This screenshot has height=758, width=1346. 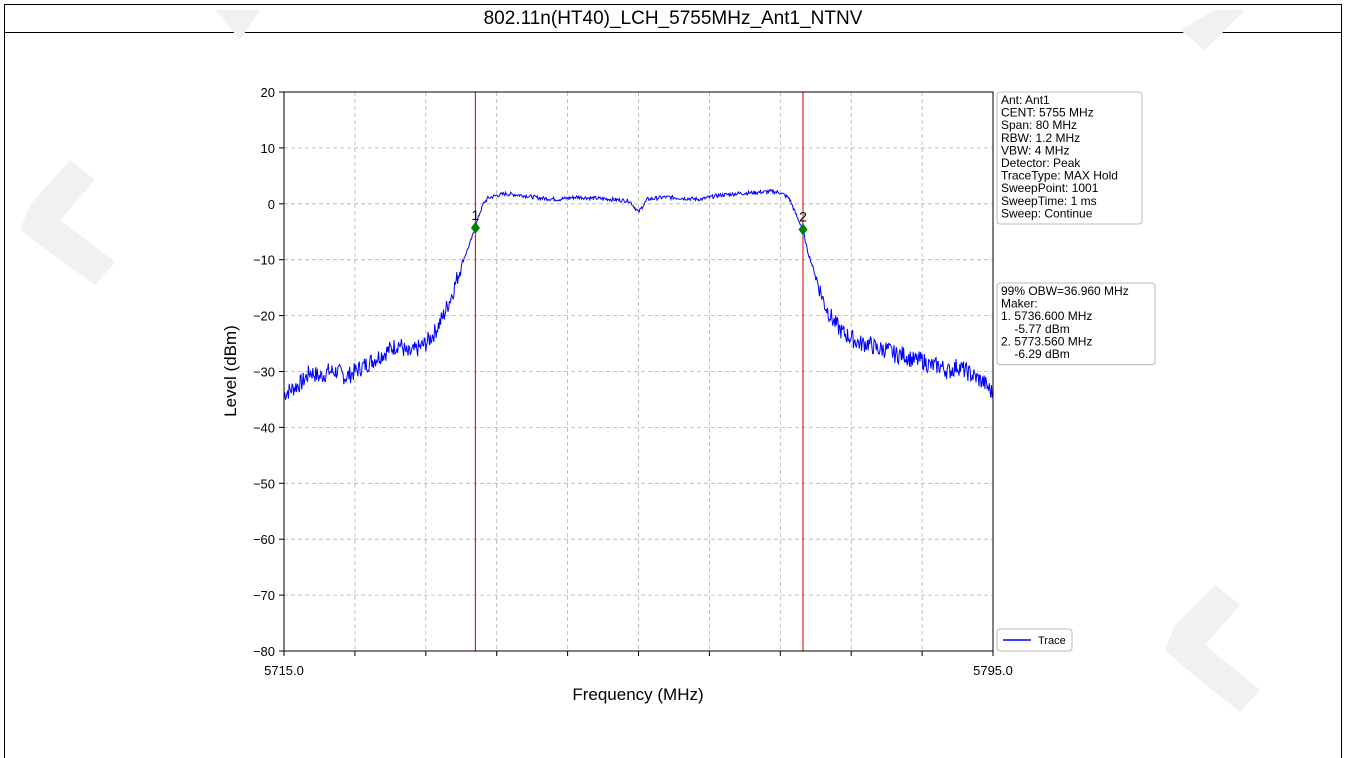 What do you see at coordinates (637, 694) in the screenshot?
I see `x-axis-label: Frequency (MHz)` at bounding box center [637, 694].